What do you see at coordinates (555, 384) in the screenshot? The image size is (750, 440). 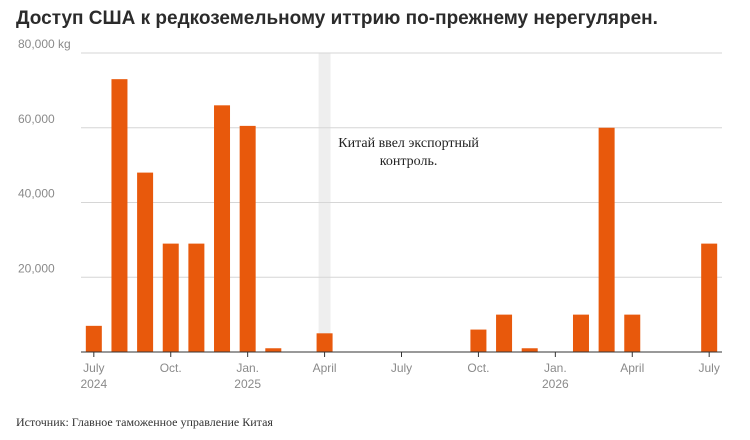 I see `x-tick-year: 2026` at bounding box center [555, 384].